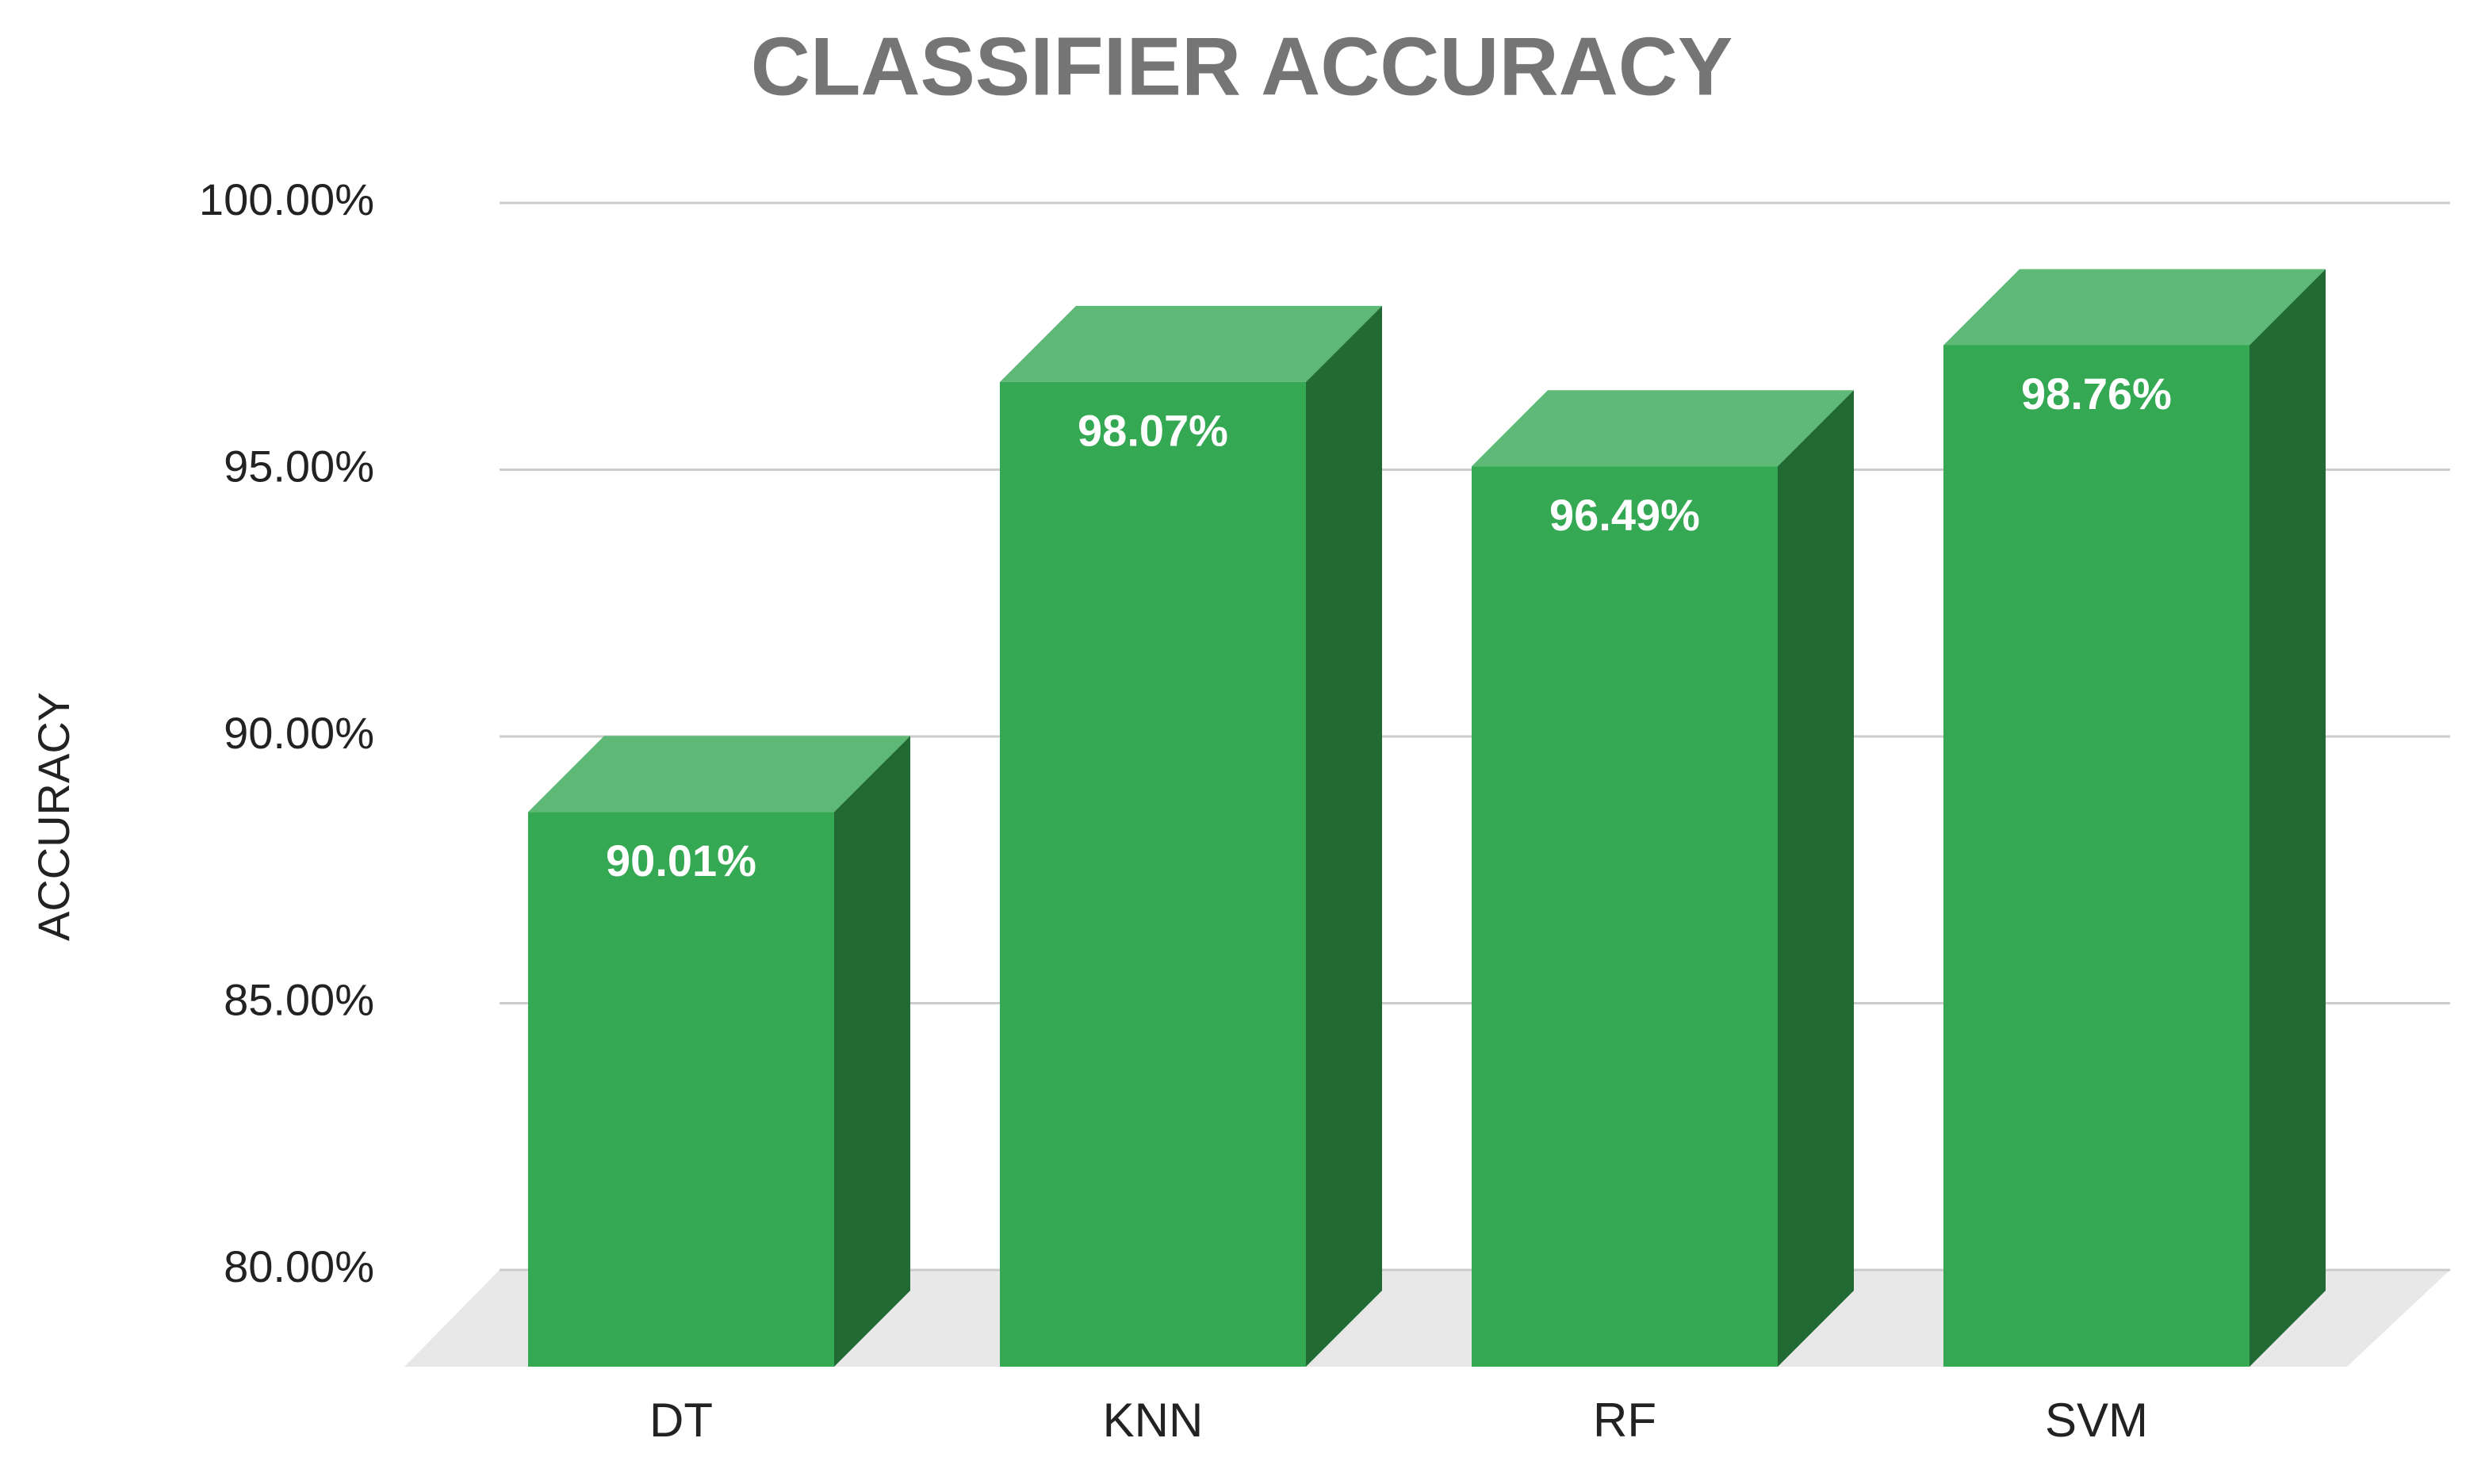 The image size is (2485, 1484). Describe the element at coordinates (1624, 1420) in the screenshot. I see `x-tick-label: RF` at that location.